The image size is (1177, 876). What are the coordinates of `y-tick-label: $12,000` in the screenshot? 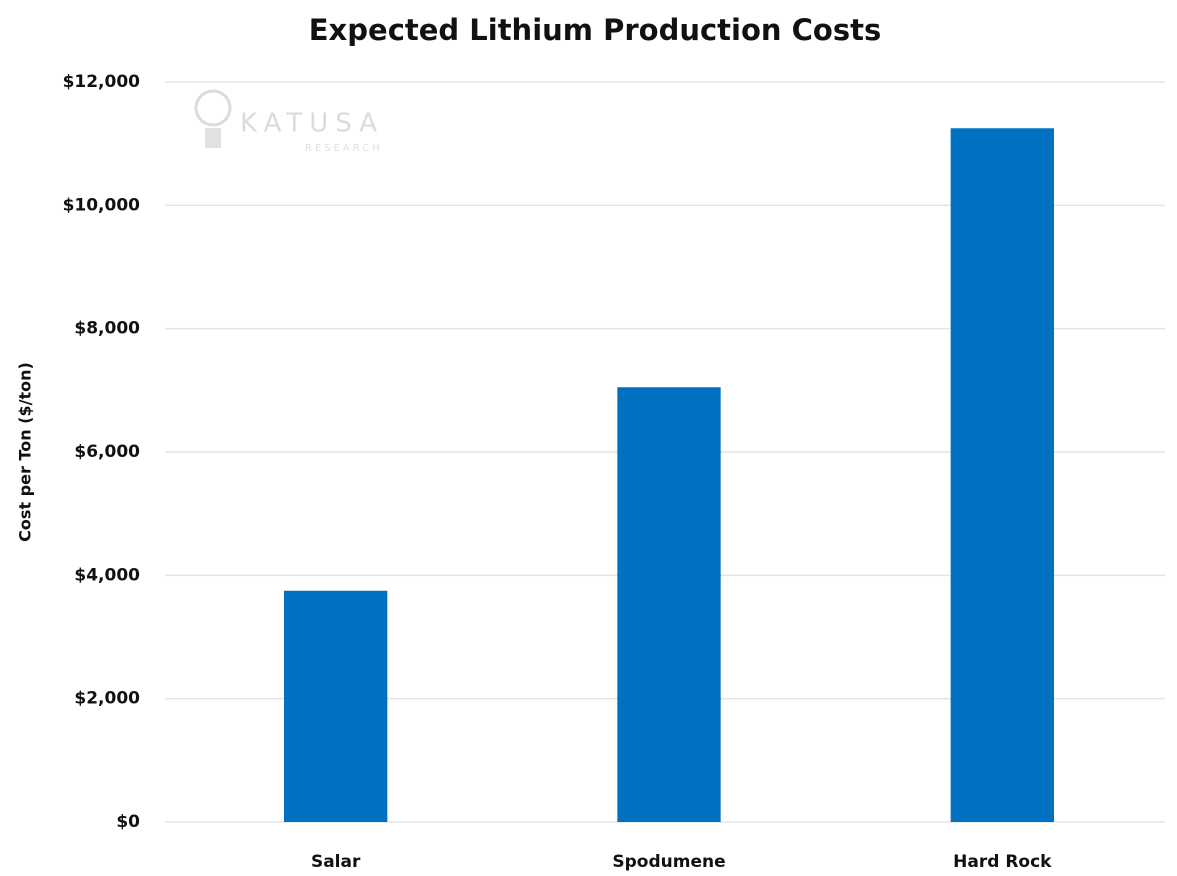 It's located at (102, 82).